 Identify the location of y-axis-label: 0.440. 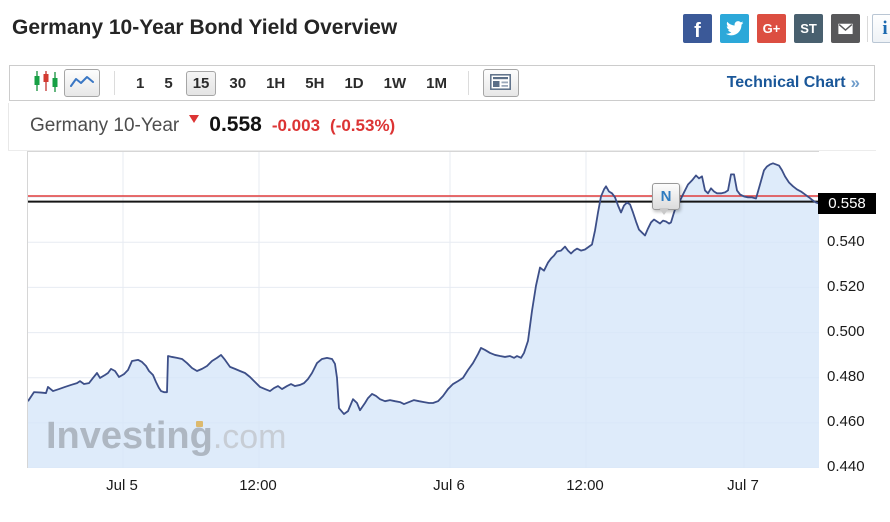
(846, 466).